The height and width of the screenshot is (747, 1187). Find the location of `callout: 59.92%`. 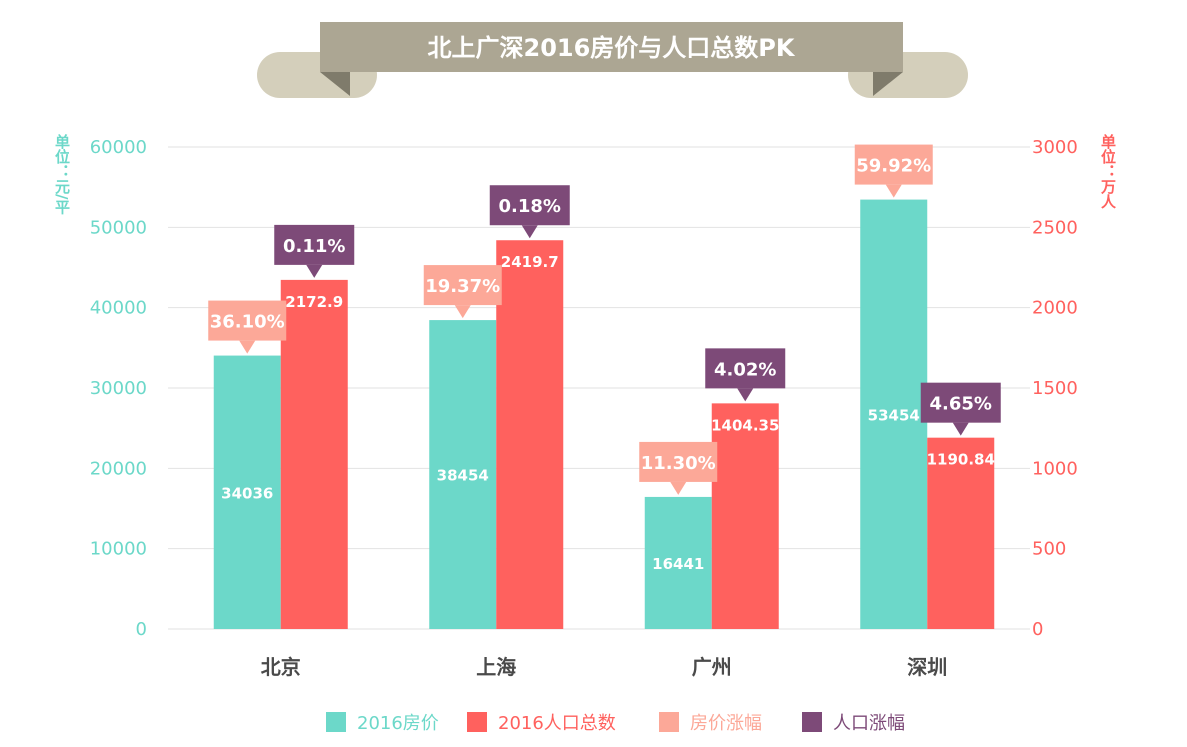

callout: 59.92% is located at coordinates (893, 171).